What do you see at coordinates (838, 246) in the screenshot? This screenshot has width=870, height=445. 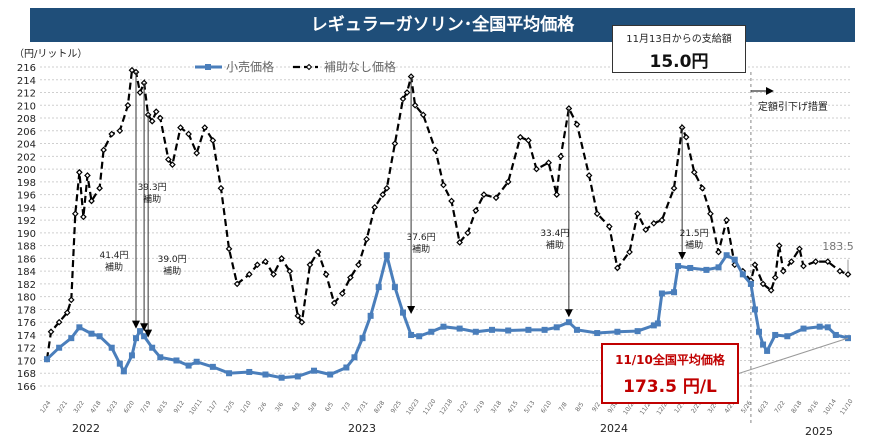 I see `last-value-label: 183.5` at bounding box center [838, 246].